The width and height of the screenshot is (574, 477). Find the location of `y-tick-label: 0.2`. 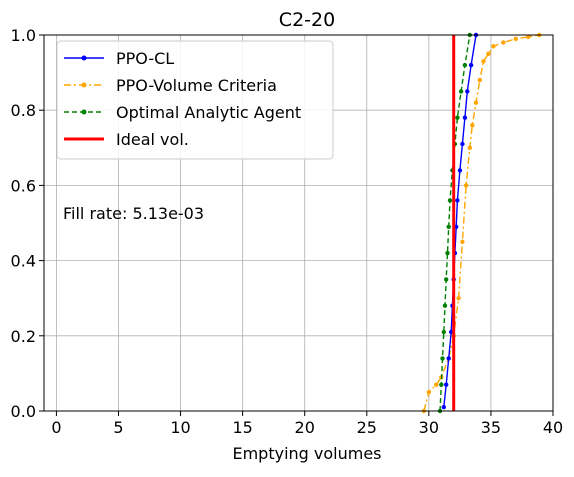

y-tick-label: 0.2 is located at coordinates (23, 336).